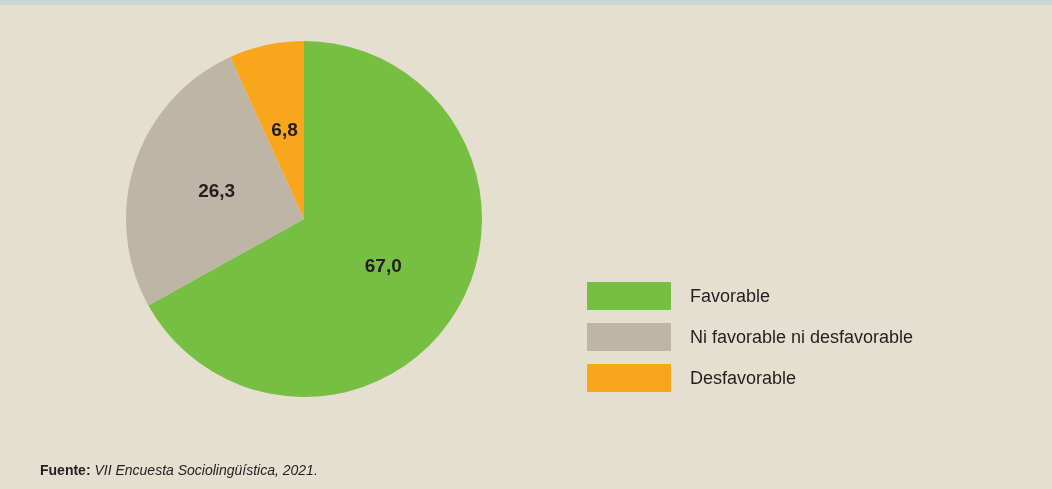 Image resolution: width=1052 pixels, height=489 pixels. I want to click on source-note: Fuente: VII Encuesta Sociolingüística, 2021., so click(179, 470).